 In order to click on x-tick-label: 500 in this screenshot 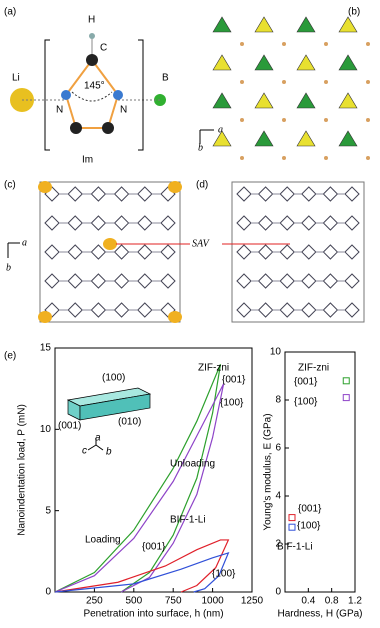, I will do `click(133, 601)`.